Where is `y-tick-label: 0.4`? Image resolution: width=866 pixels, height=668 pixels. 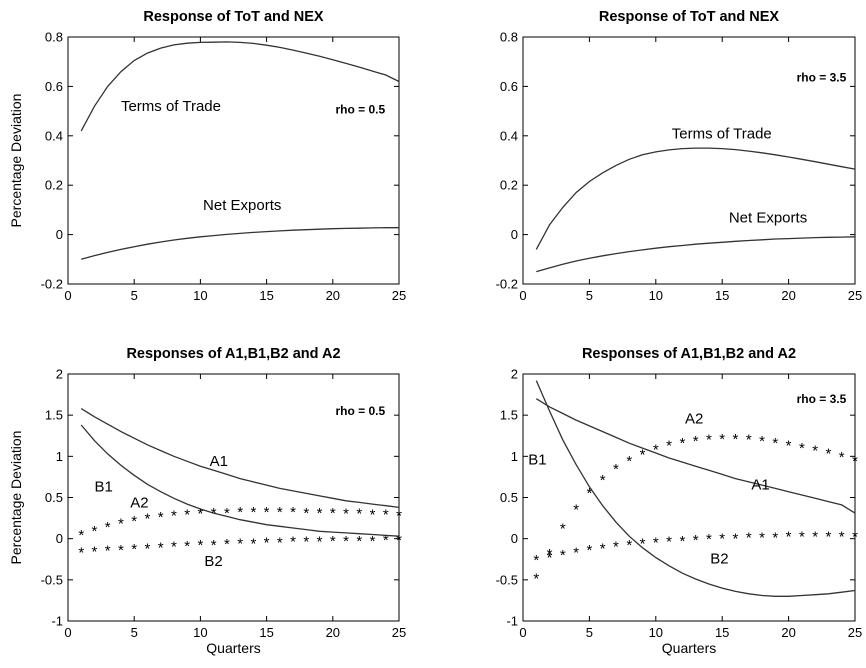
y-tick-label: 0.4 is located at coordinates (509, 135).